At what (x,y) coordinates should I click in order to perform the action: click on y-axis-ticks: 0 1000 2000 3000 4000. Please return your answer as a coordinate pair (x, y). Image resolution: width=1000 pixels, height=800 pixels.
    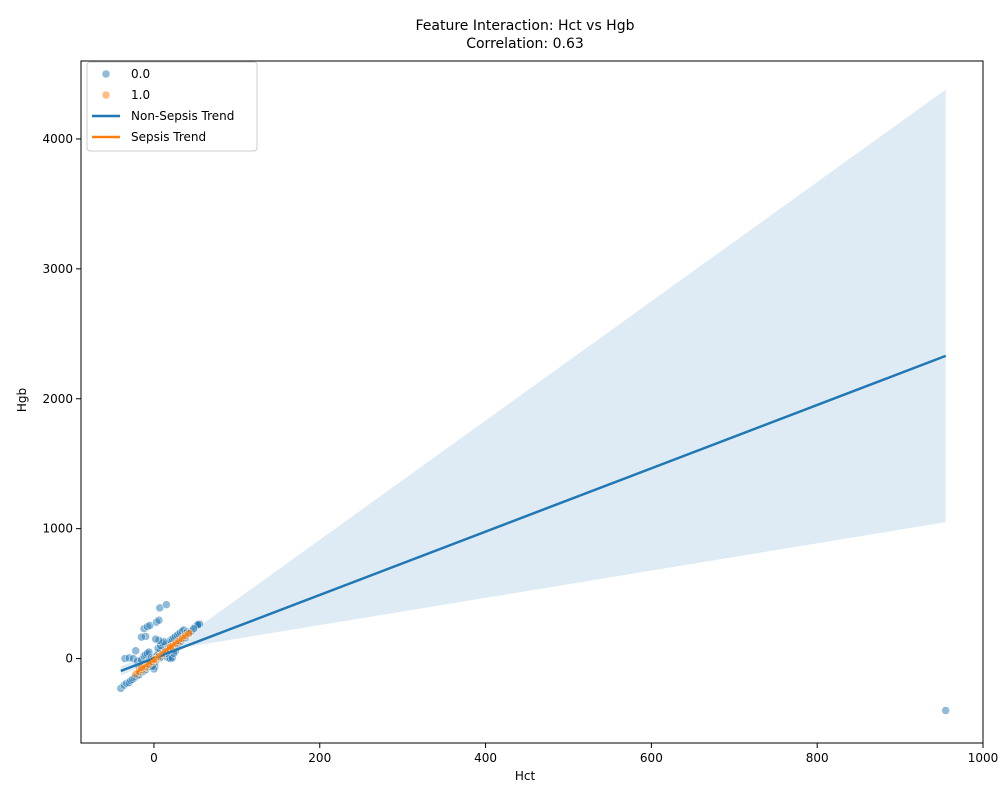
    Looking at the image, I should click on (61, 399).